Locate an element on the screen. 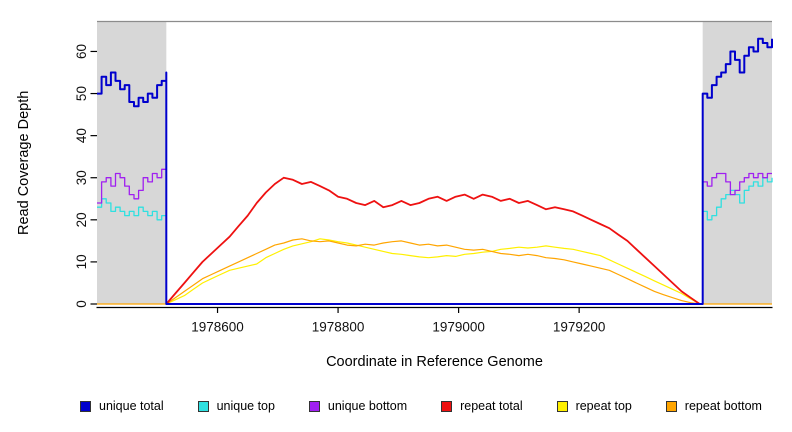 This screenshot has height=432, width=792. legend-label: unique total is located at coordinates (131, 406).